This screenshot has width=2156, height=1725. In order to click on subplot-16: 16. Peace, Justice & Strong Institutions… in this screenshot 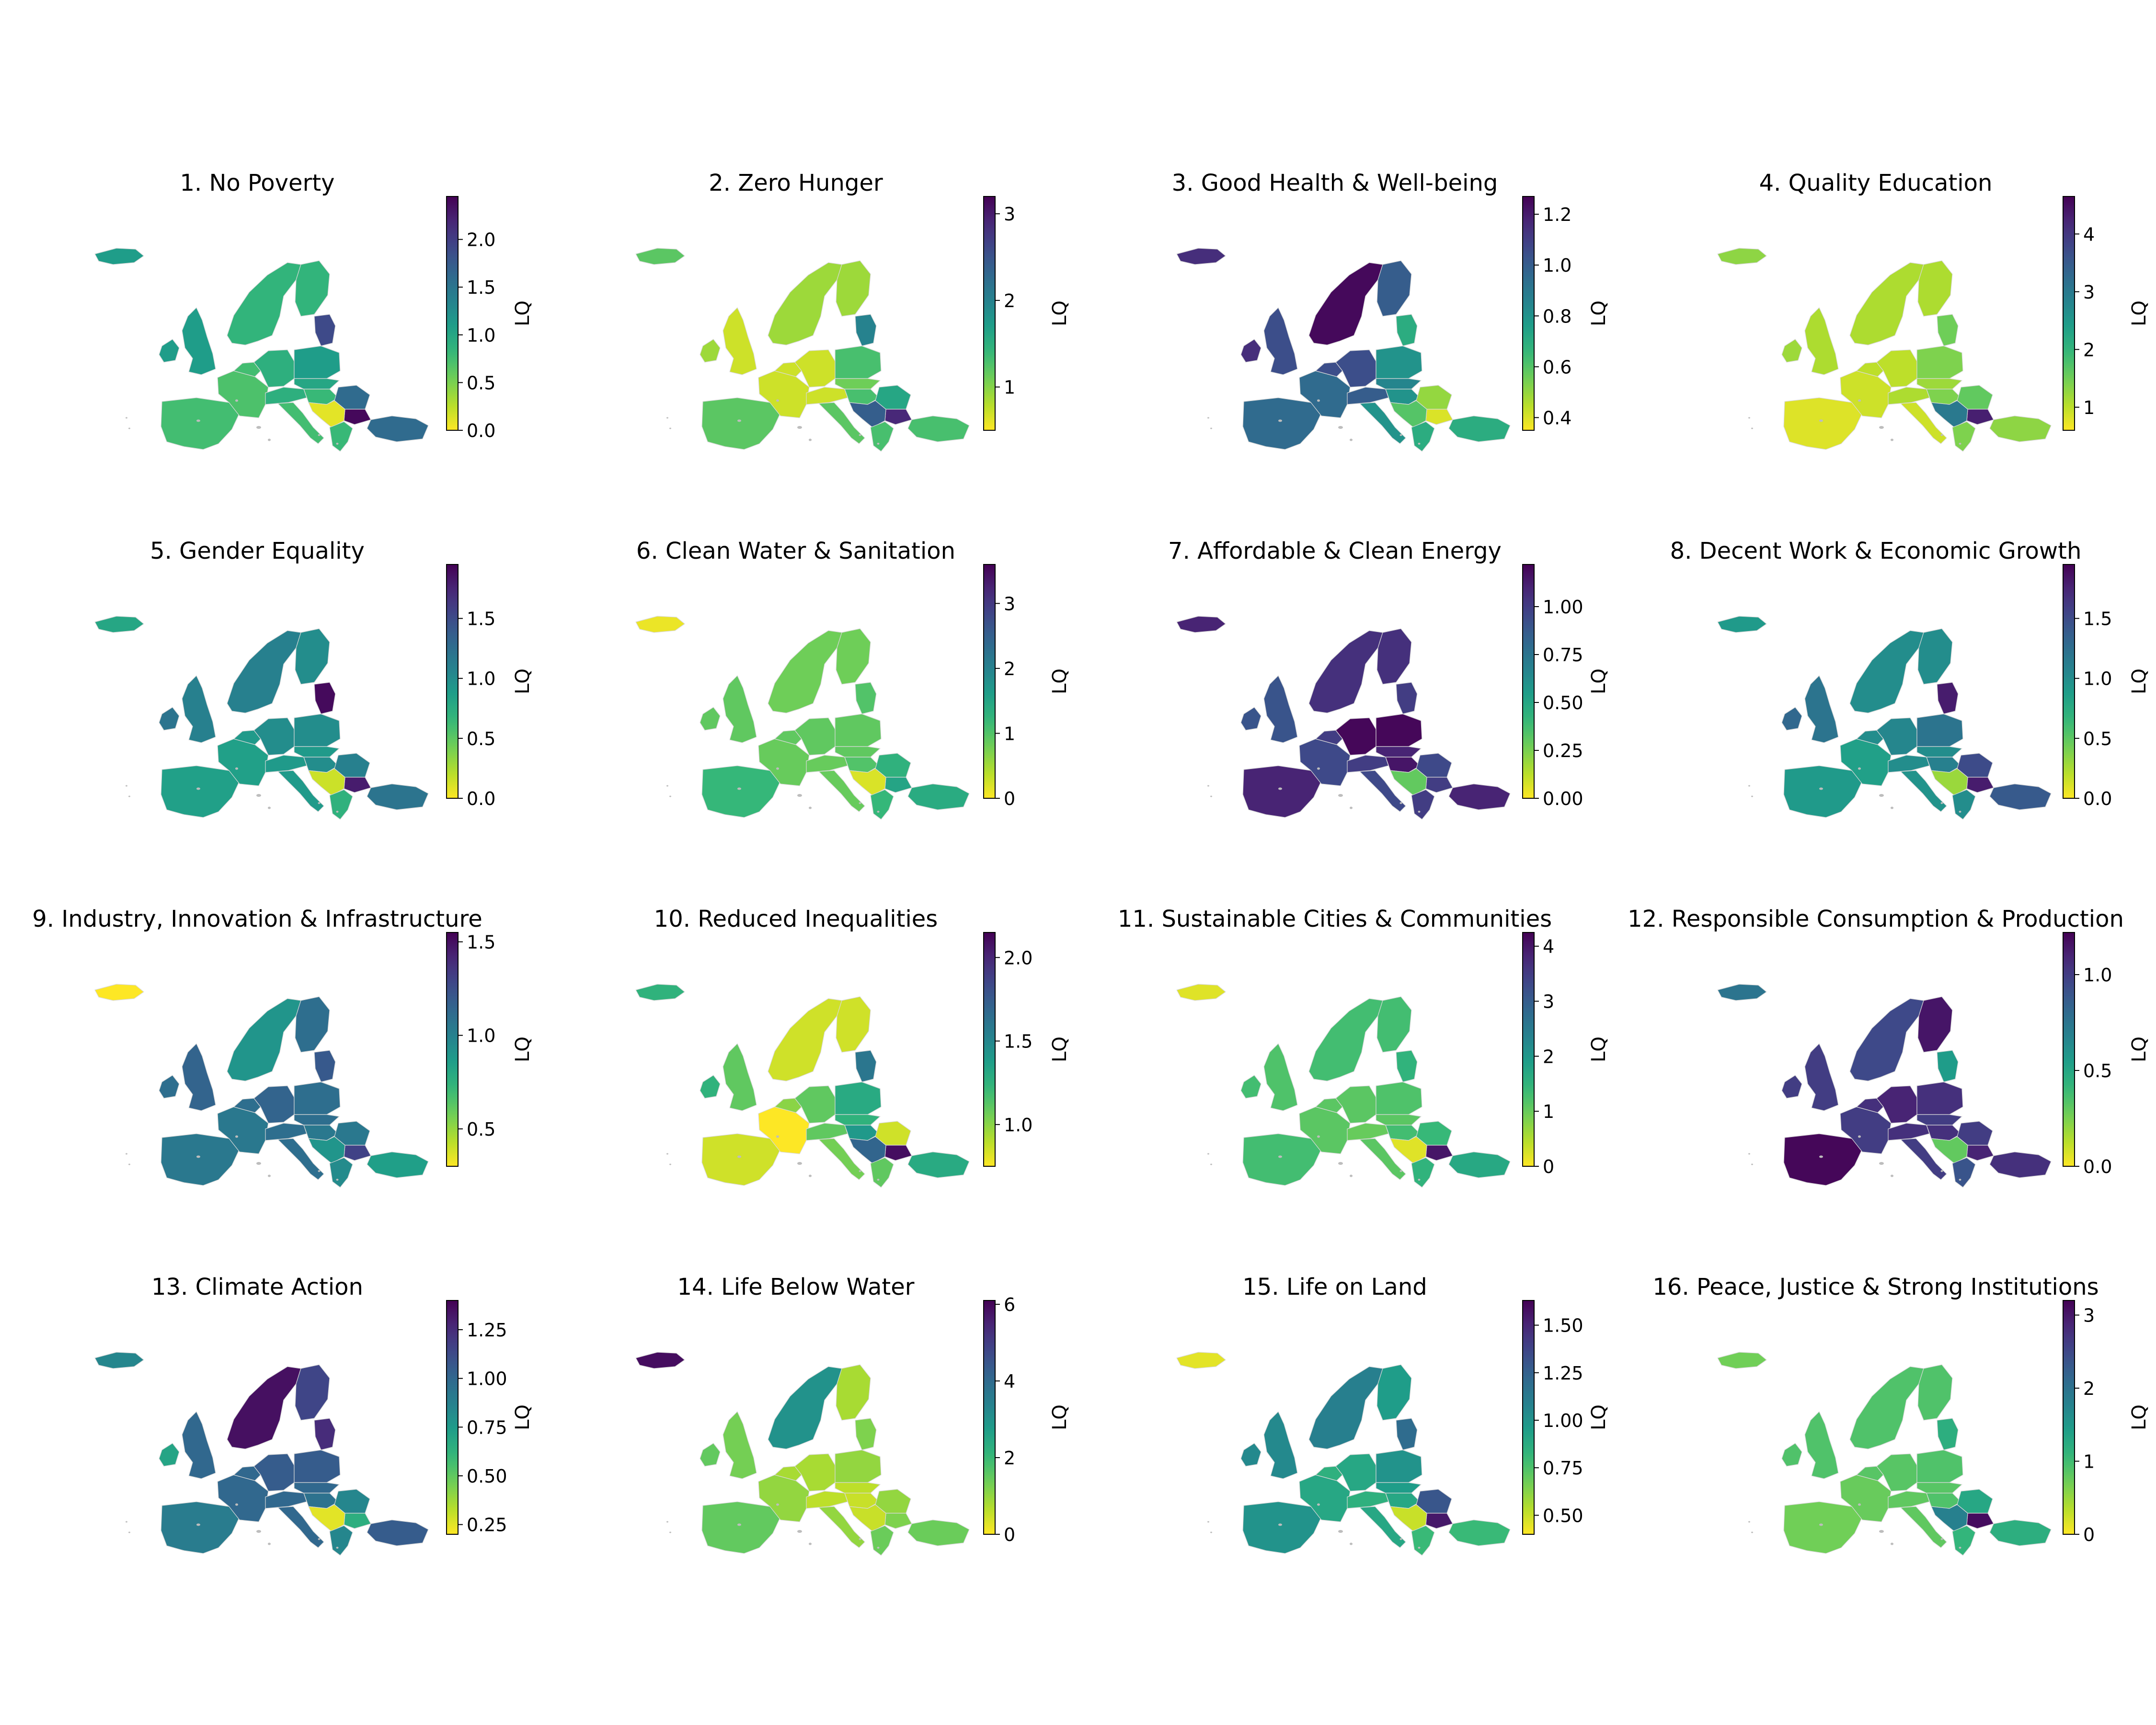, I will do `click(1901, 1415)`.